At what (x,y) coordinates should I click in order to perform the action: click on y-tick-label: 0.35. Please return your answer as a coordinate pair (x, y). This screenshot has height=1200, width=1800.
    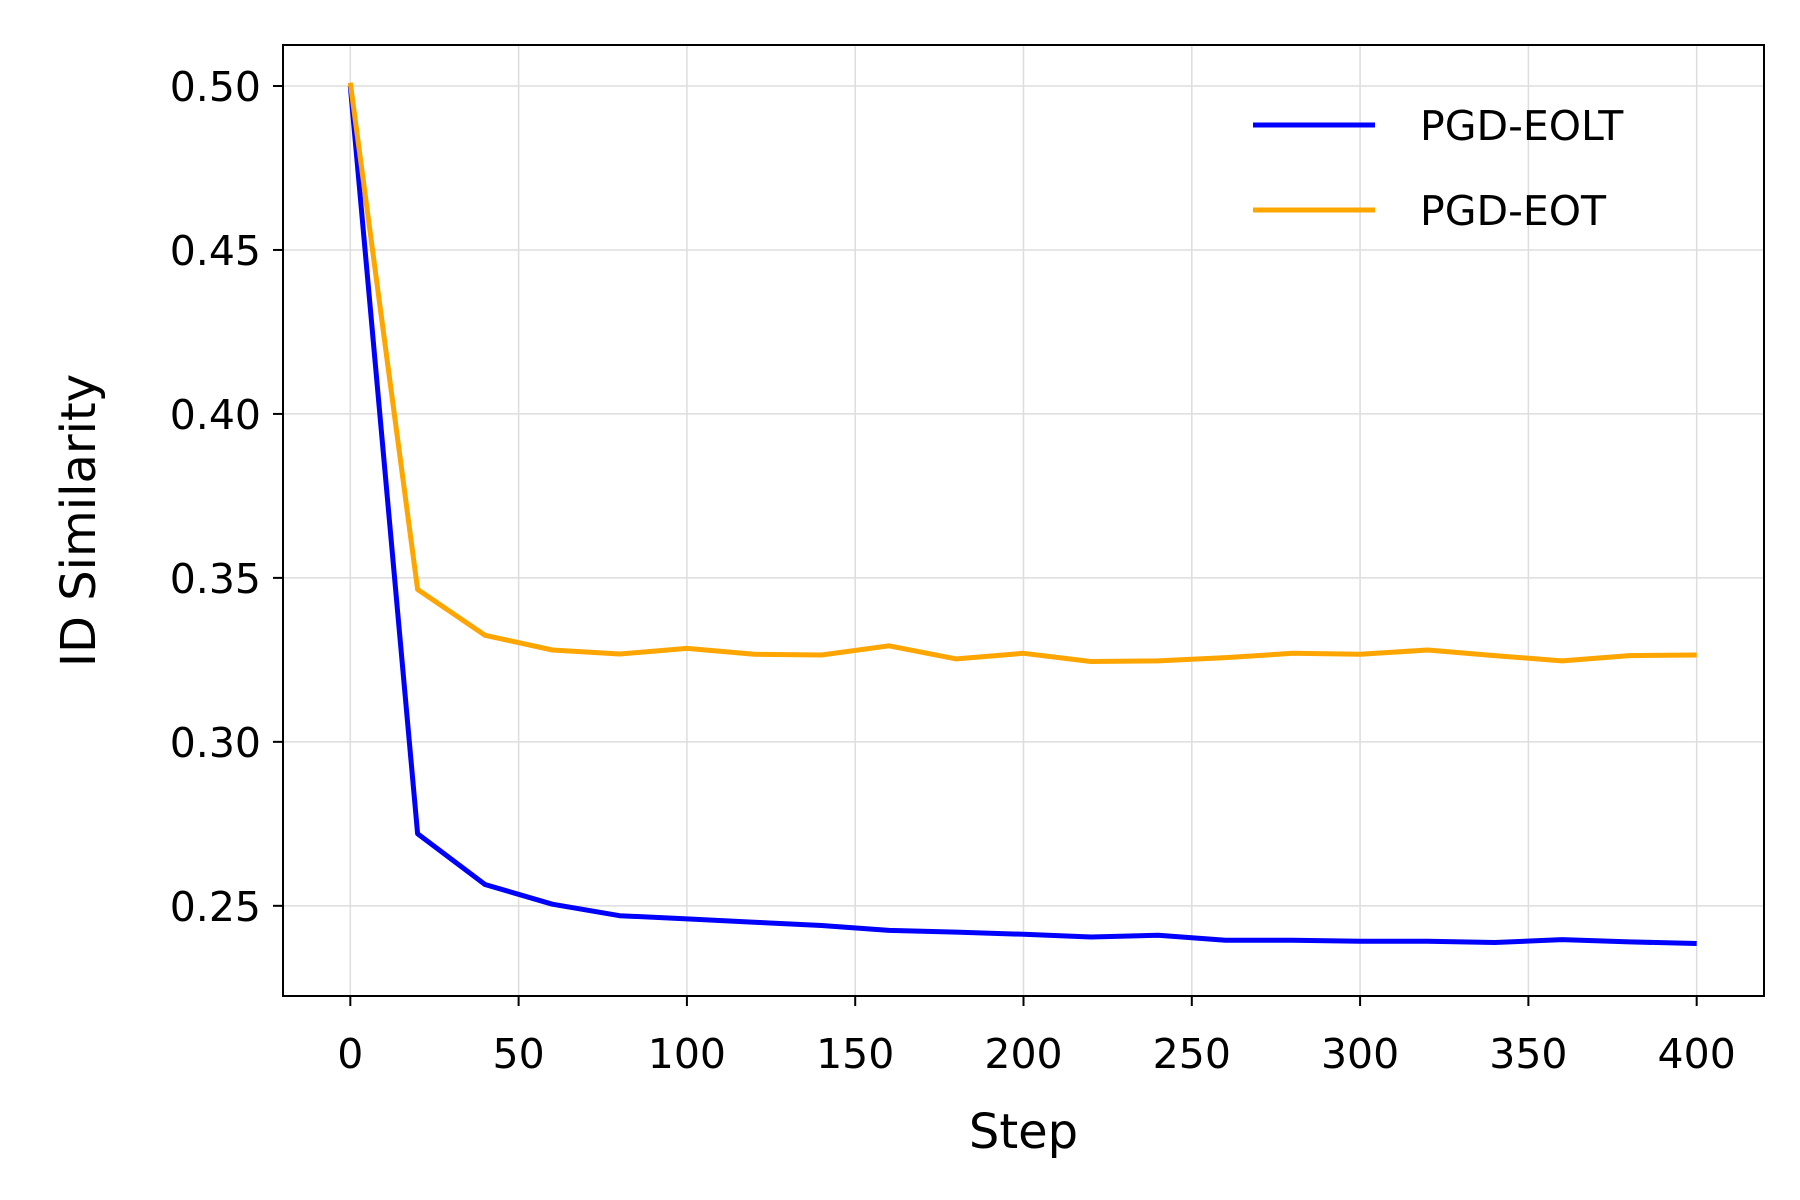
    Looking at the image, I should click on (215, 579).